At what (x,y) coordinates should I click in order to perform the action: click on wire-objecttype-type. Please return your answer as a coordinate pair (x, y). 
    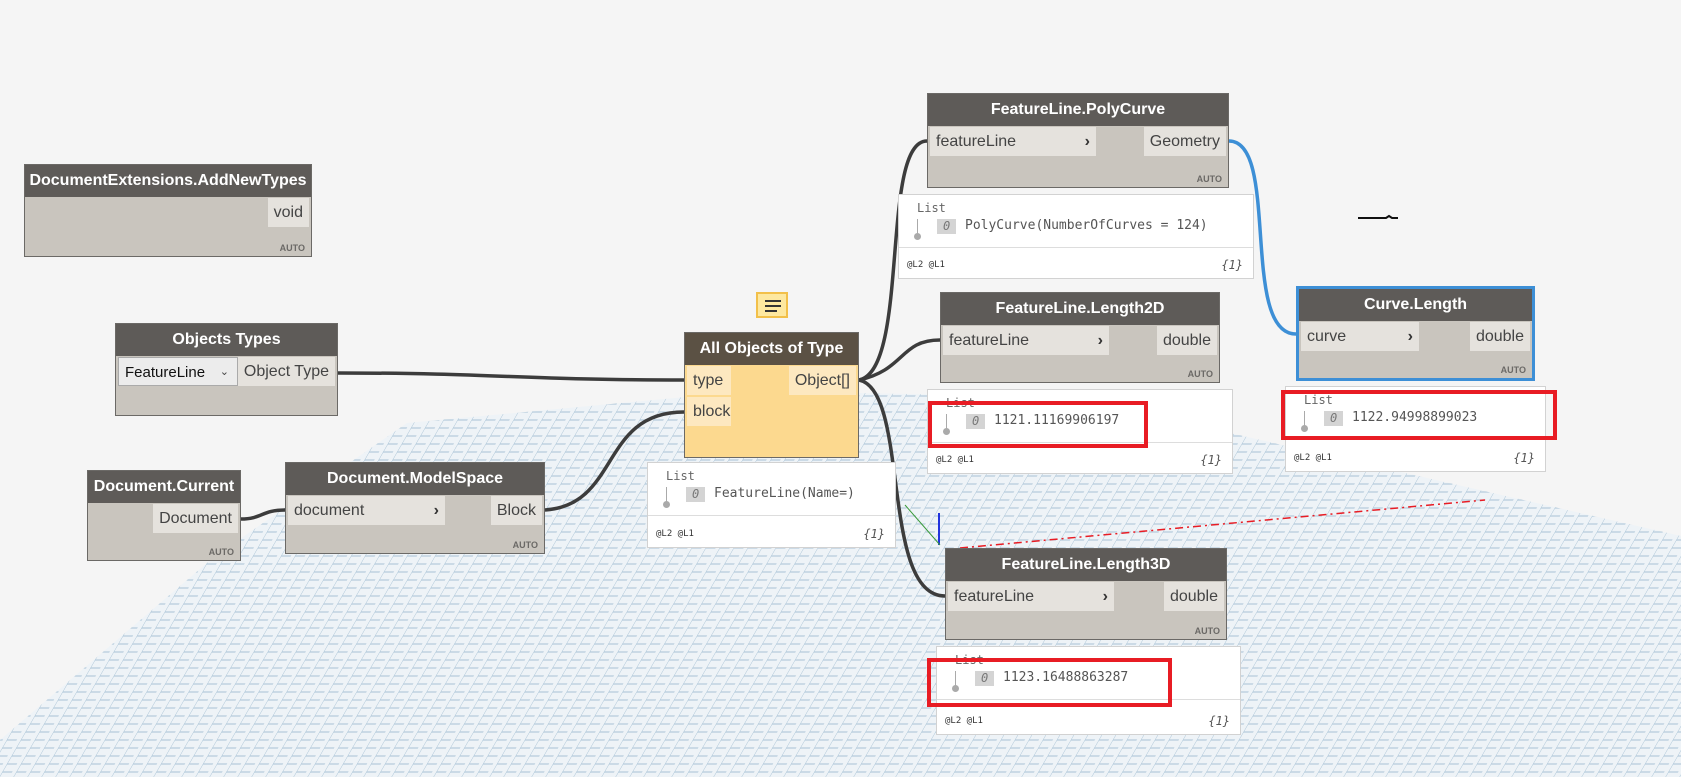
    Looking at the image, I should click on (511, 376).